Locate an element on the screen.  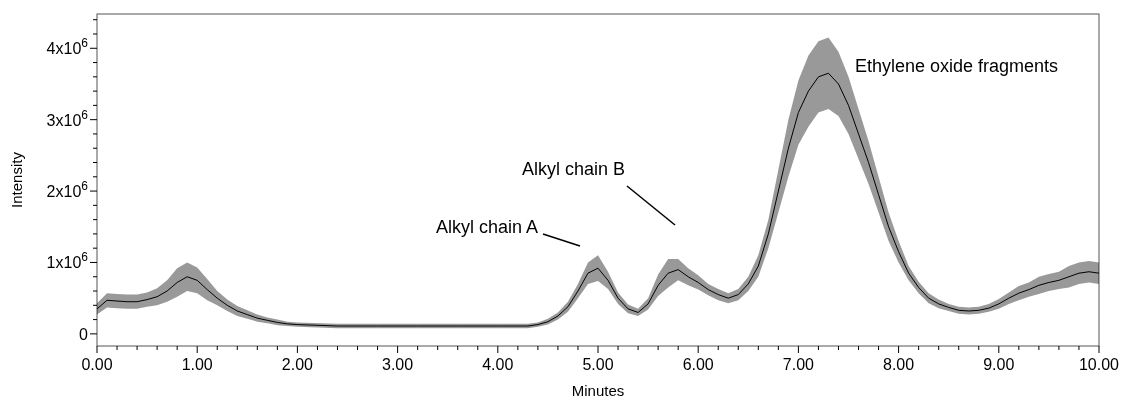
x-tick-label: 6.00 is located at coordinates (698, 364).